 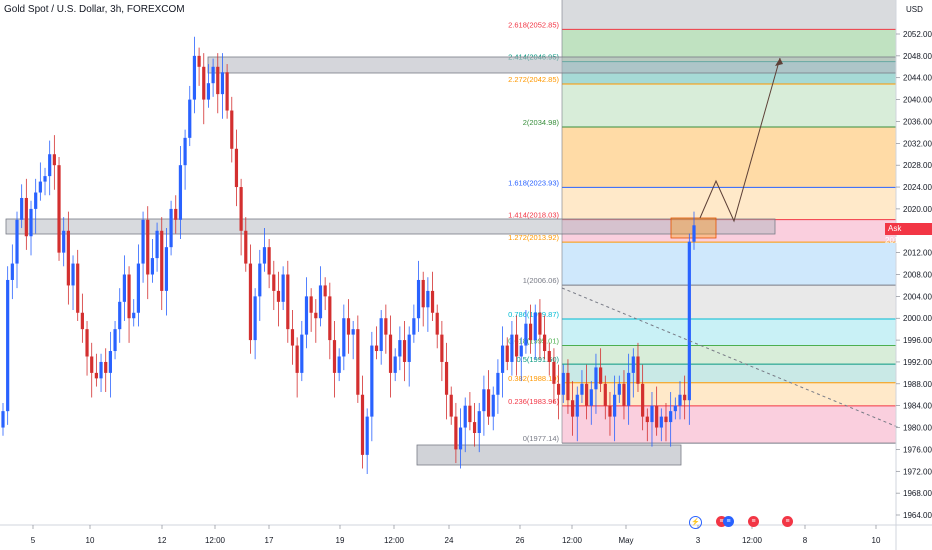 What do you see at coordinates (533, 182) in the screenshot?
I see `fib-level-label: 1.618(2023.93)` at bounding box center [533, 182].